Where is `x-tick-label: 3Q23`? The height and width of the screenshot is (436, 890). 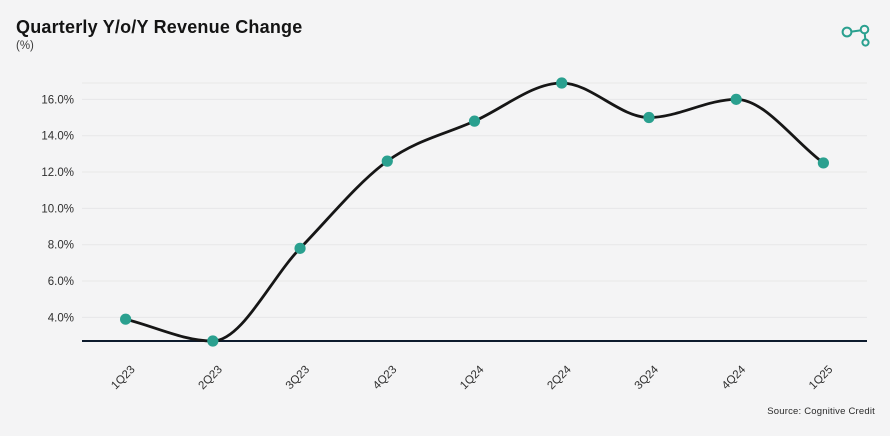 x-tick-label: 3Q23 is located at coordinates (298, 378).